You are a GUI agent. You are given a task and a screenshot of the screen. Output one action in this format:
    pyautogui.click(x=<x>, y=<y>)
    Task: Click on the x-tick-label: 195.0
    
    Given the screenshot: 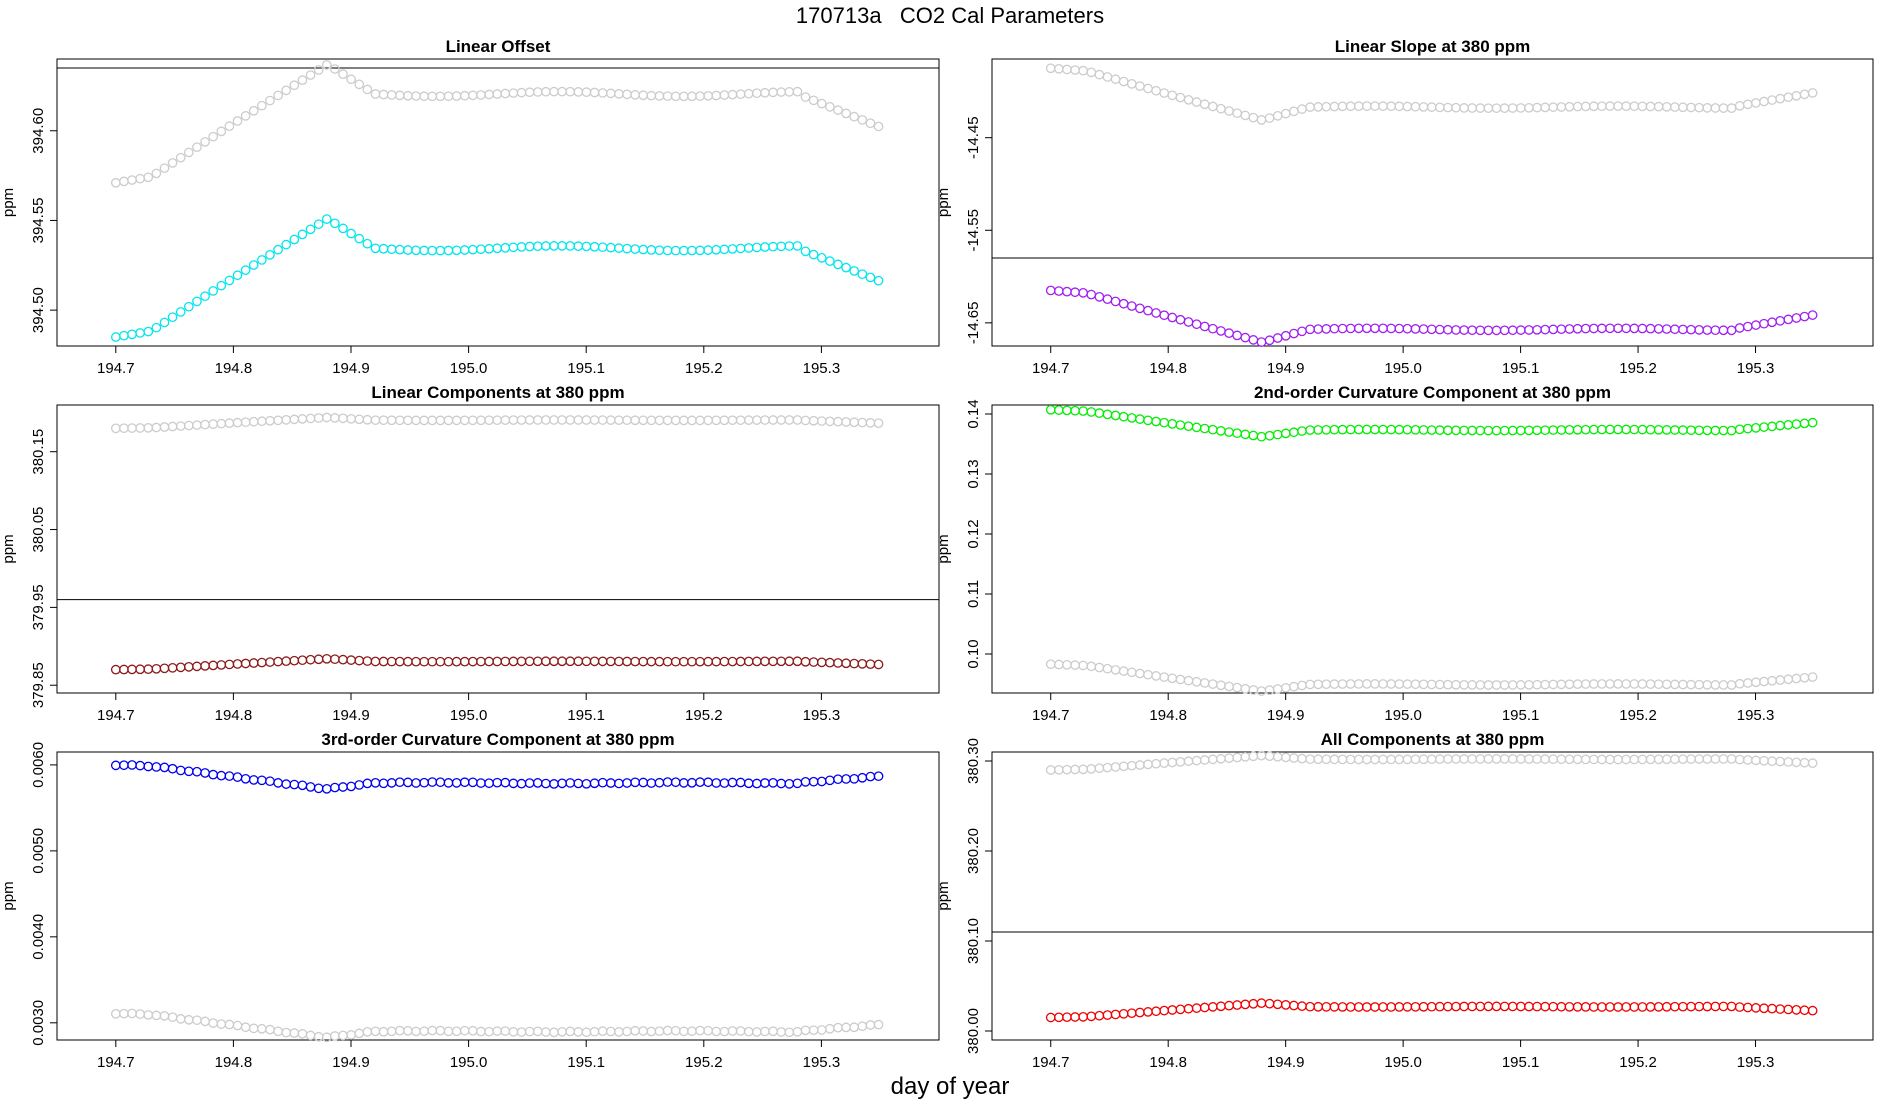 What is the action you would take?
    pyautogui.click(x=469, y=715)
    